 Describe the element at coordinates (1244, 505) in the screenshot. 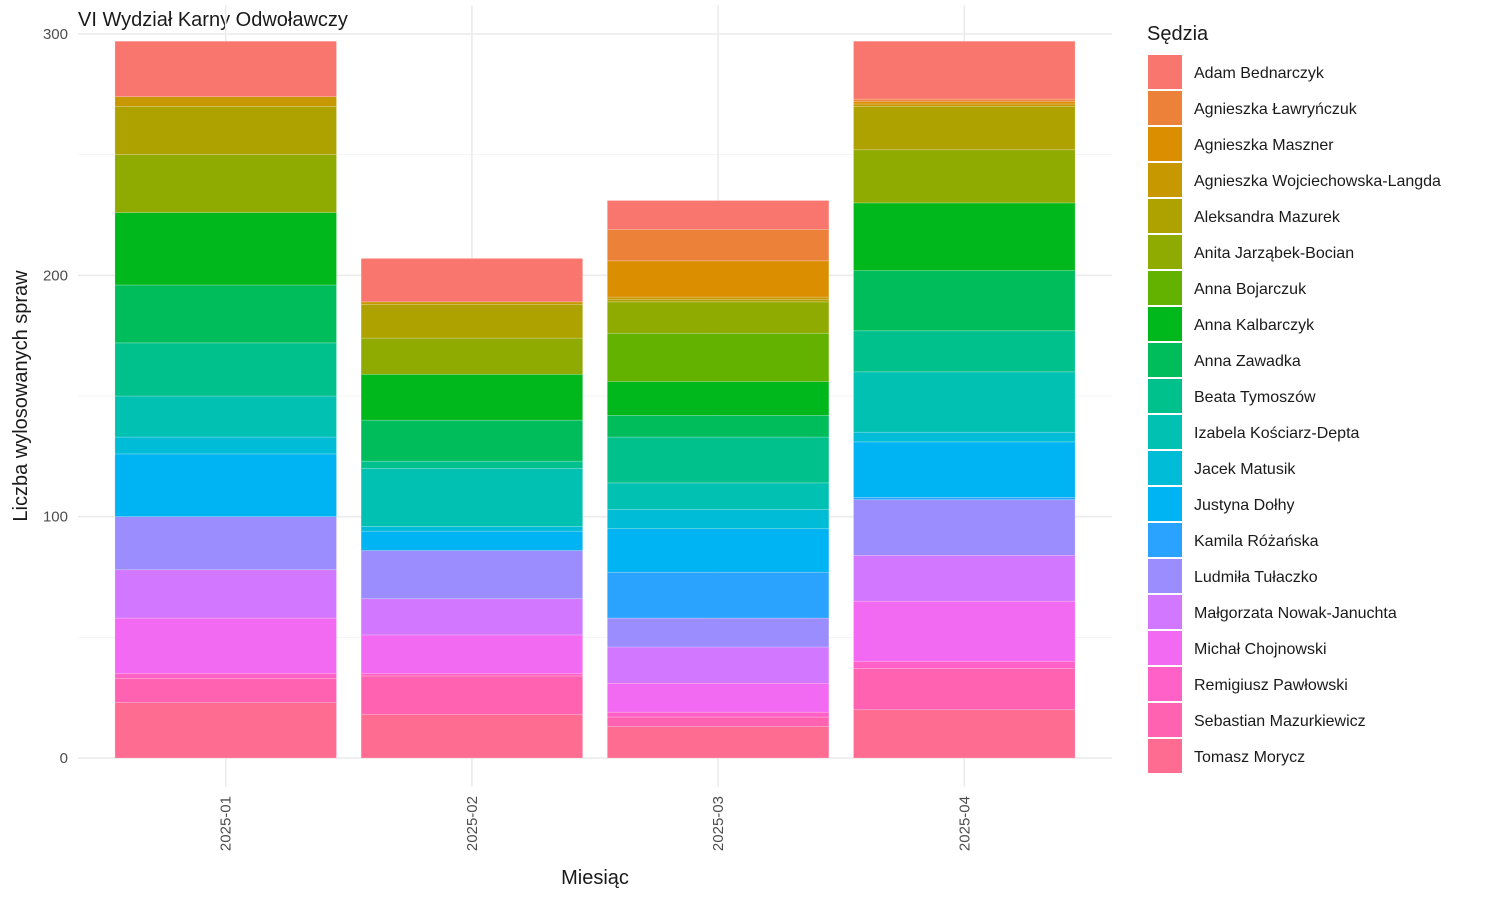

I see `legend-label: Justyna Dołhy` at that location.